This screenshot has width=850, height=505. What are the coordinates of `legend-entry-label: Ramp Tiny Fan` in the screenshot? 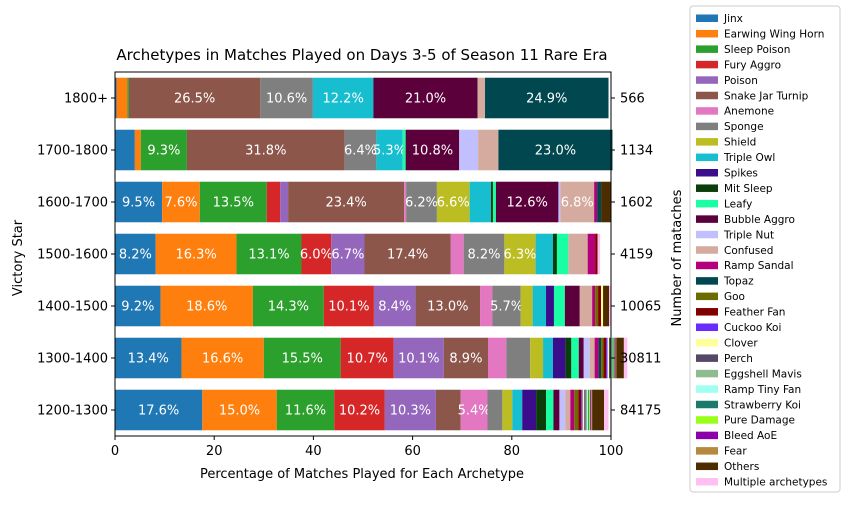 It's located at (762, 390).